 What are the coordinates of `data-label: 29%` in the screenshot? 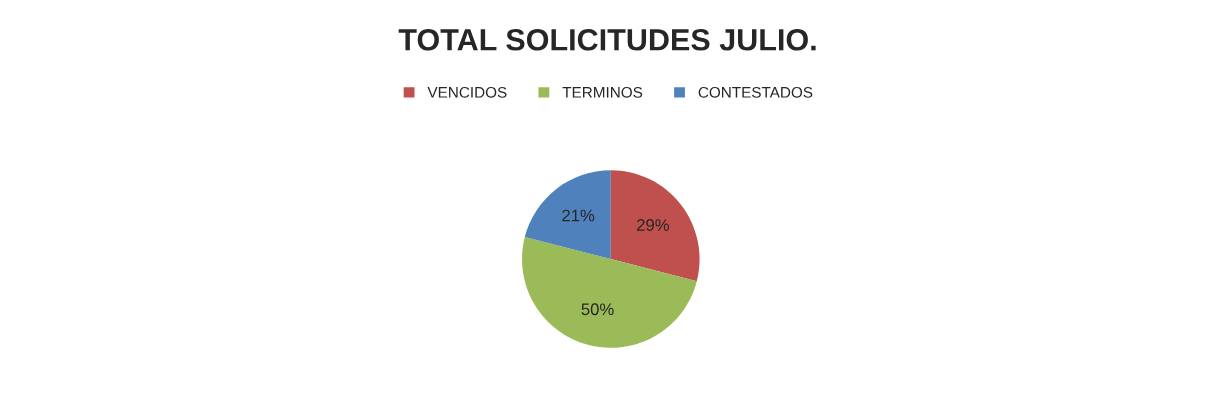 It's located at (653, 225).